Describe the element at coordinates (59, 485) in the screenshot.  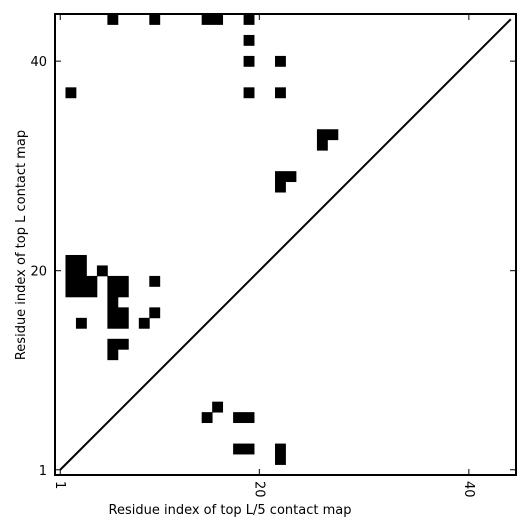
I see `x-tick-label: 1` at that location.